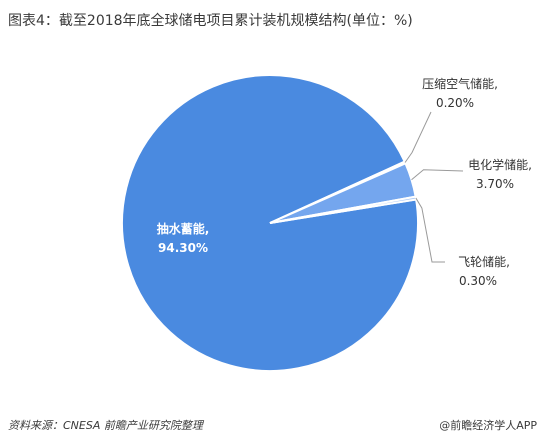 The width and height of the screenshot is (545, 443). What do you see at coordinates (430, 230) in the screenshot?
I see `leader-flywheel` at bounding box center [430, 230].